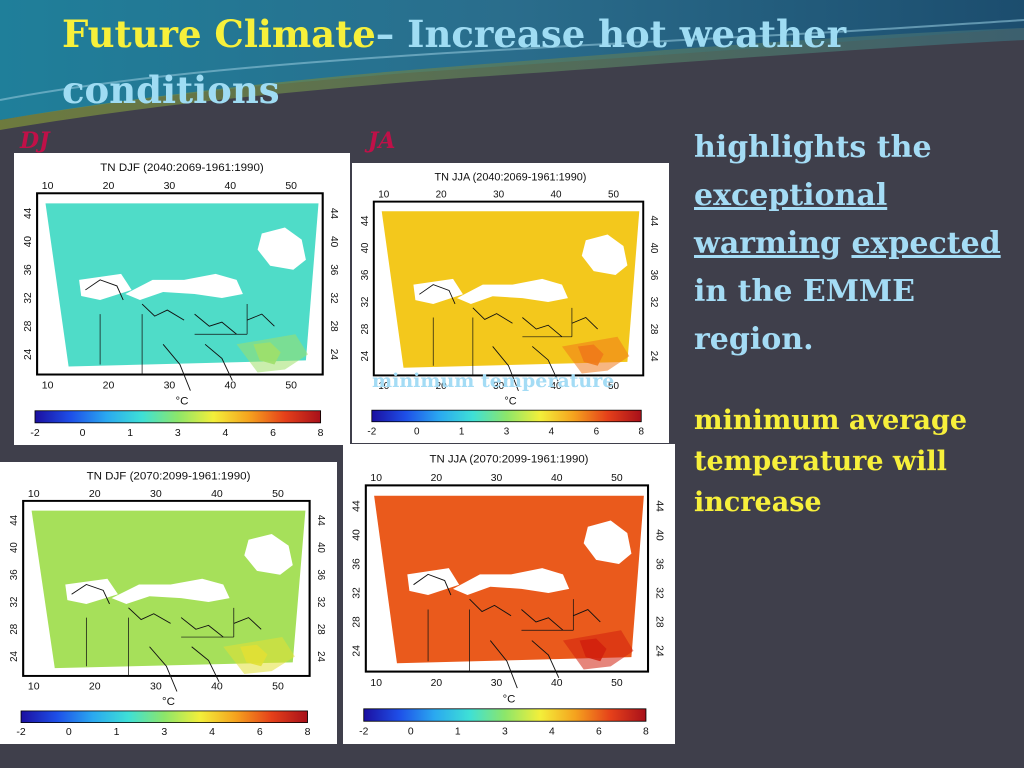 The width and height of the screenshot is (1024, 768). What do you see at coordinates (219, 34) in the screenshot?
I see `title-part-one: Future Climate` at bounding box center [219, 34].